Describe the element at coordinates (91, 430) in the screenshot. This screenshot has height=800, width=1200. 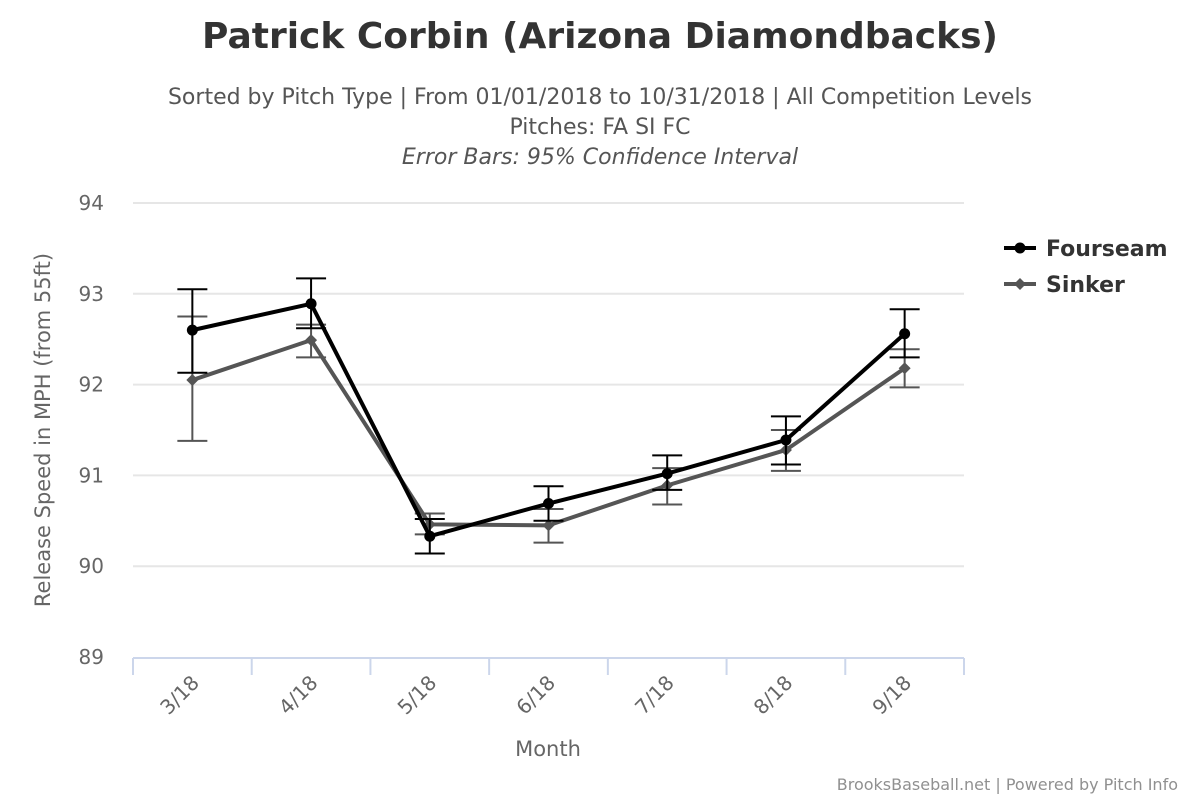
I see `y-axis-ticks: 89 90 91 92 93 94` at that location.